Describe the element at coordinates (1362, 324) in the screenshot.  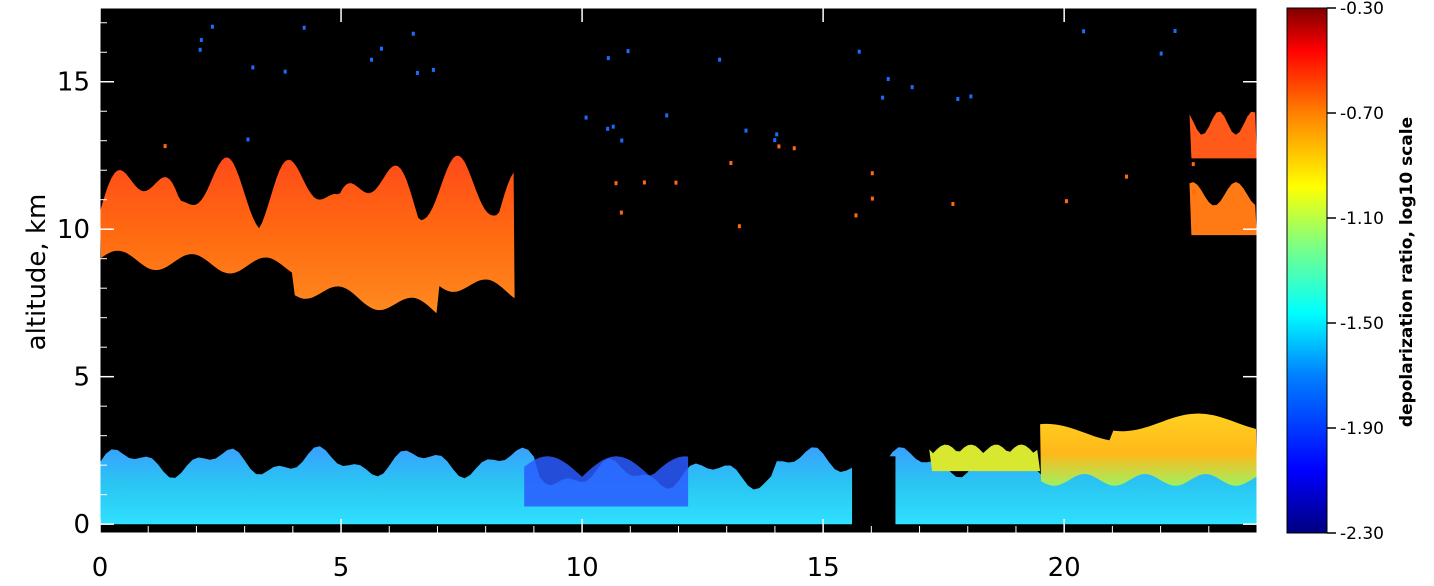
I see `colorbar-tick-label: -1.50` at that location.